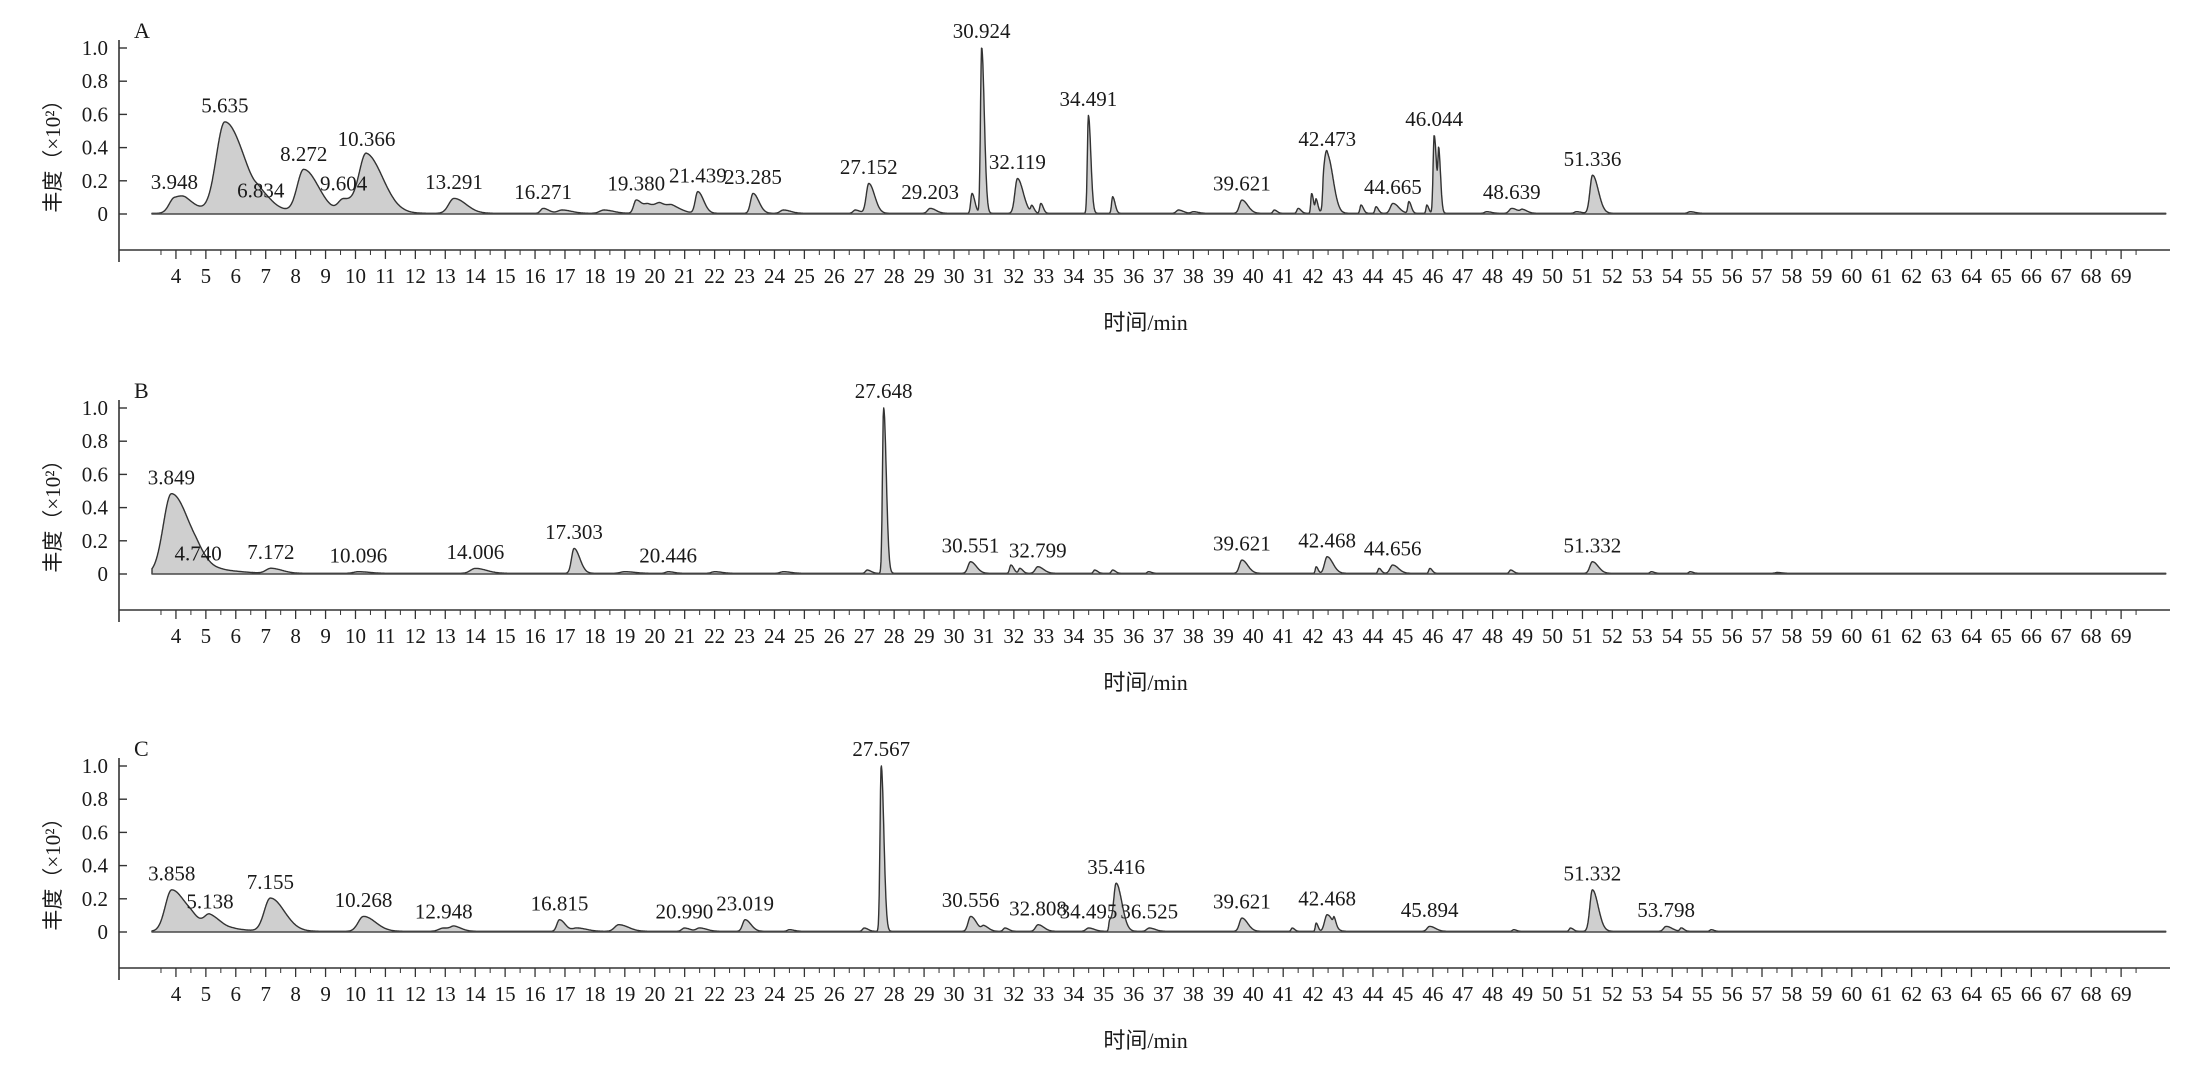  What do you see at coordinates (1074, 276) in the screenshot?
I see `x-tick-label: 34` at bounding box center [1074, 276].